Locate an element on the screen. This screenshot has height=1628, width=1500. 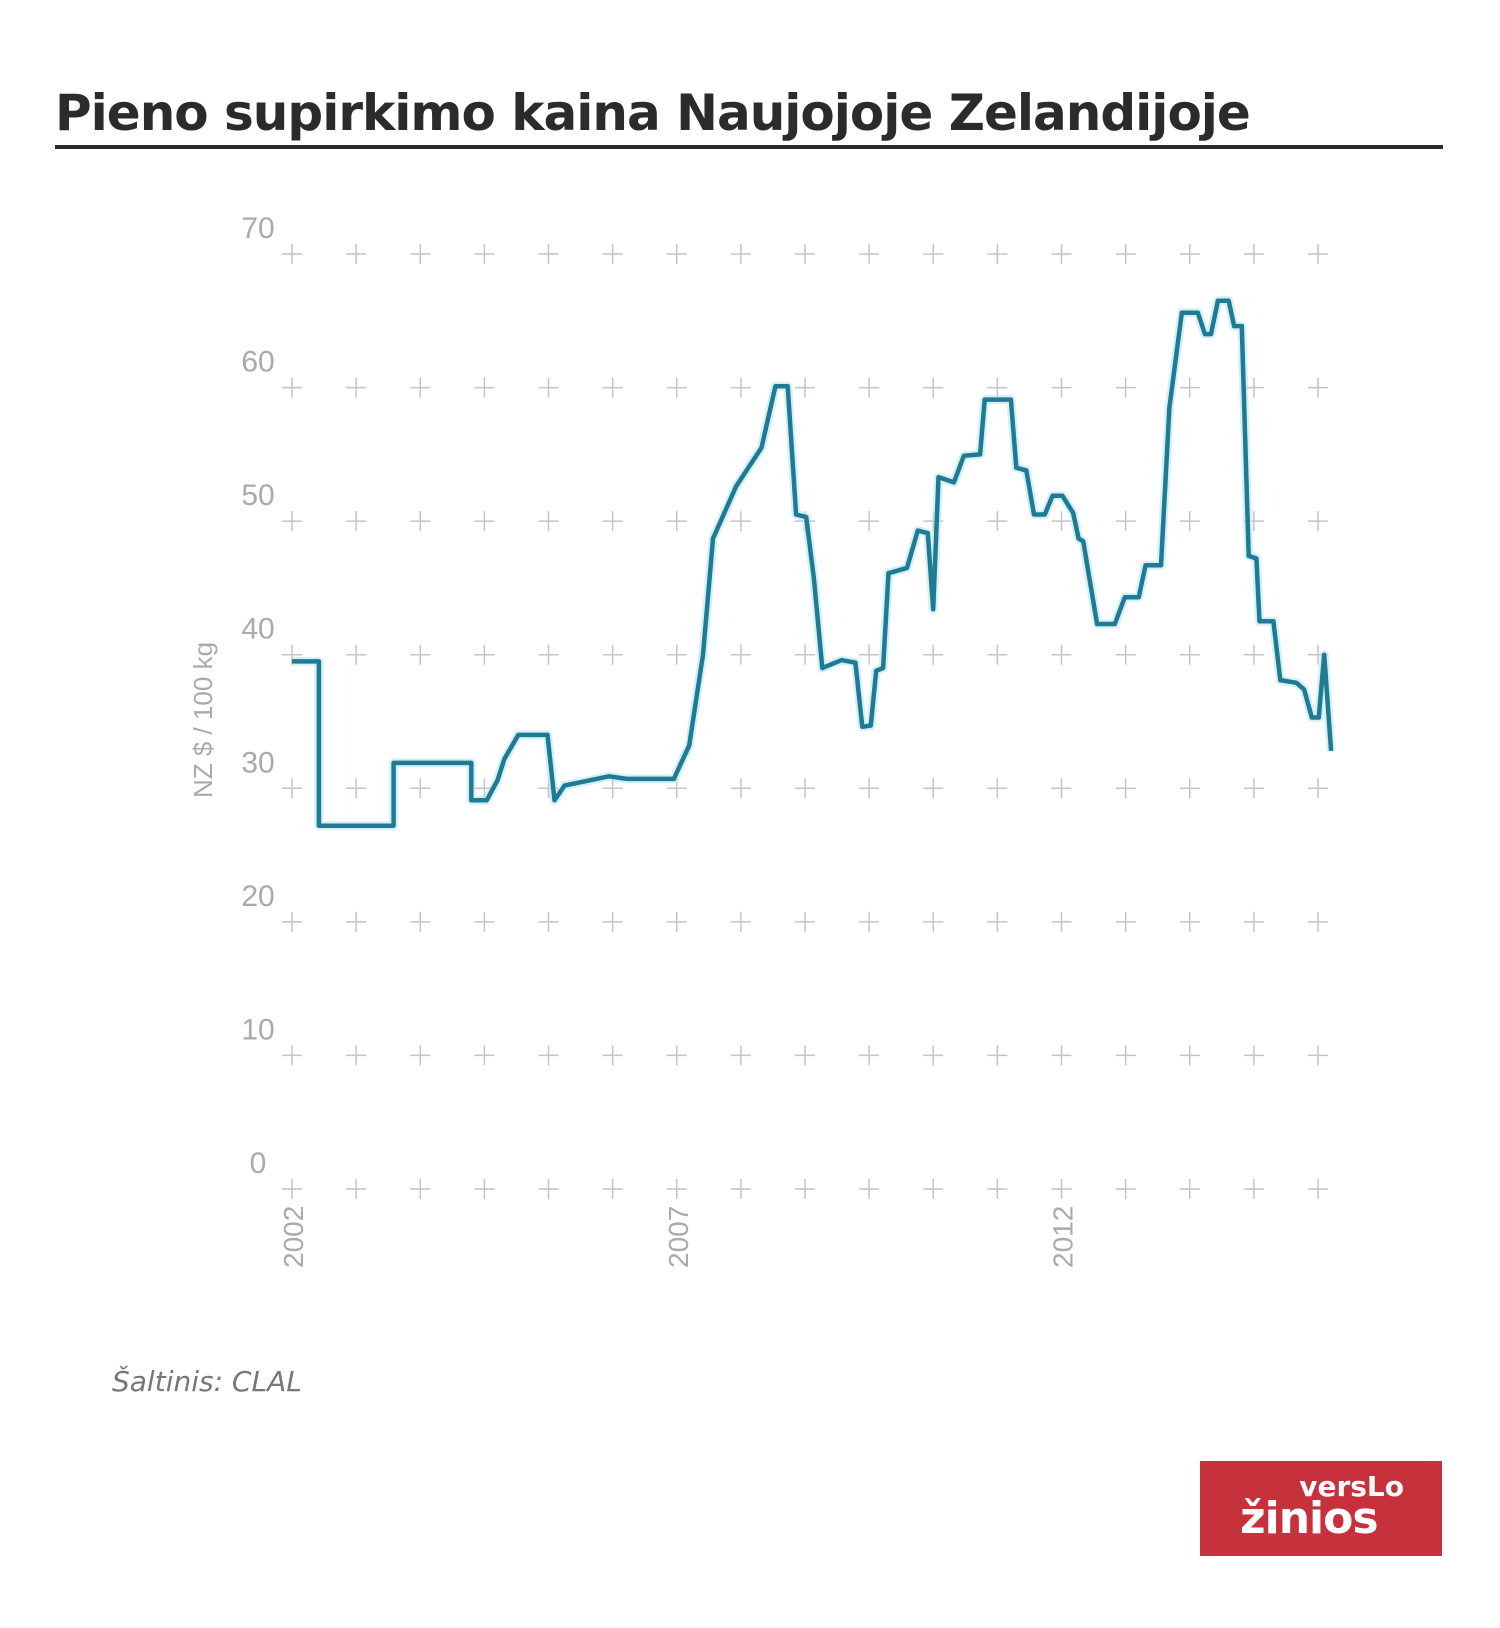
x-tick-label: 2007 is located at coordinates (678, 1237).